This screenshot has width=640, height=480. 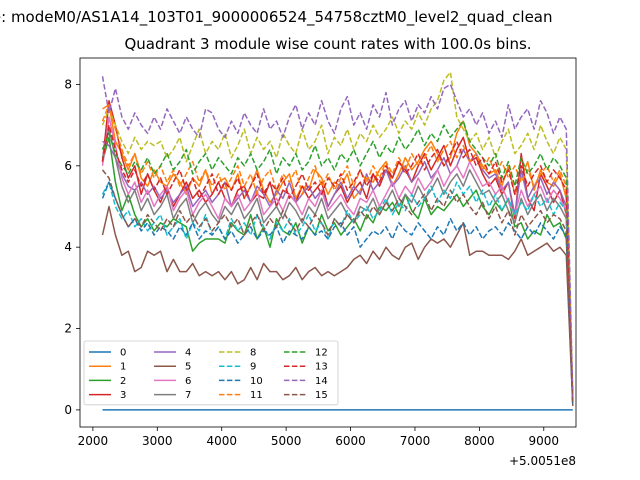 What do you see at coordinates (123, 381) in the screenshot?
I see `legend-label-2: 2` at bounding box center [123, 381].